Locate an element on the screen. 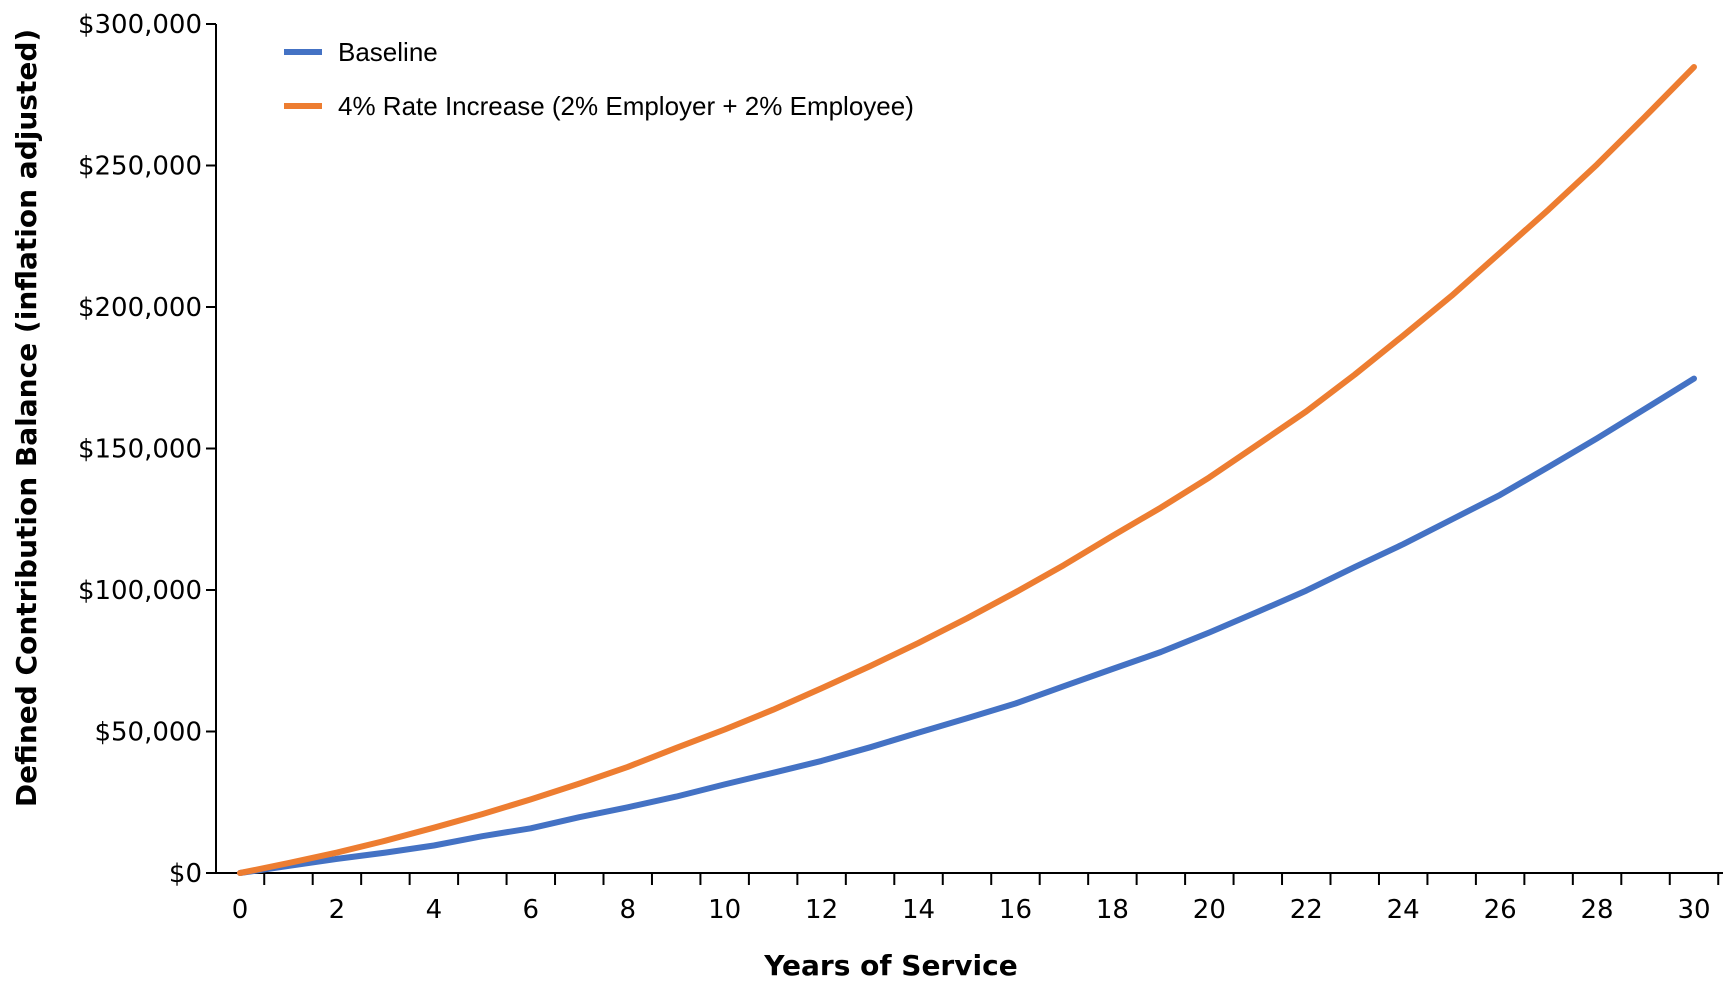  x-tick-label: 8 is located at coordinates (627, 910).